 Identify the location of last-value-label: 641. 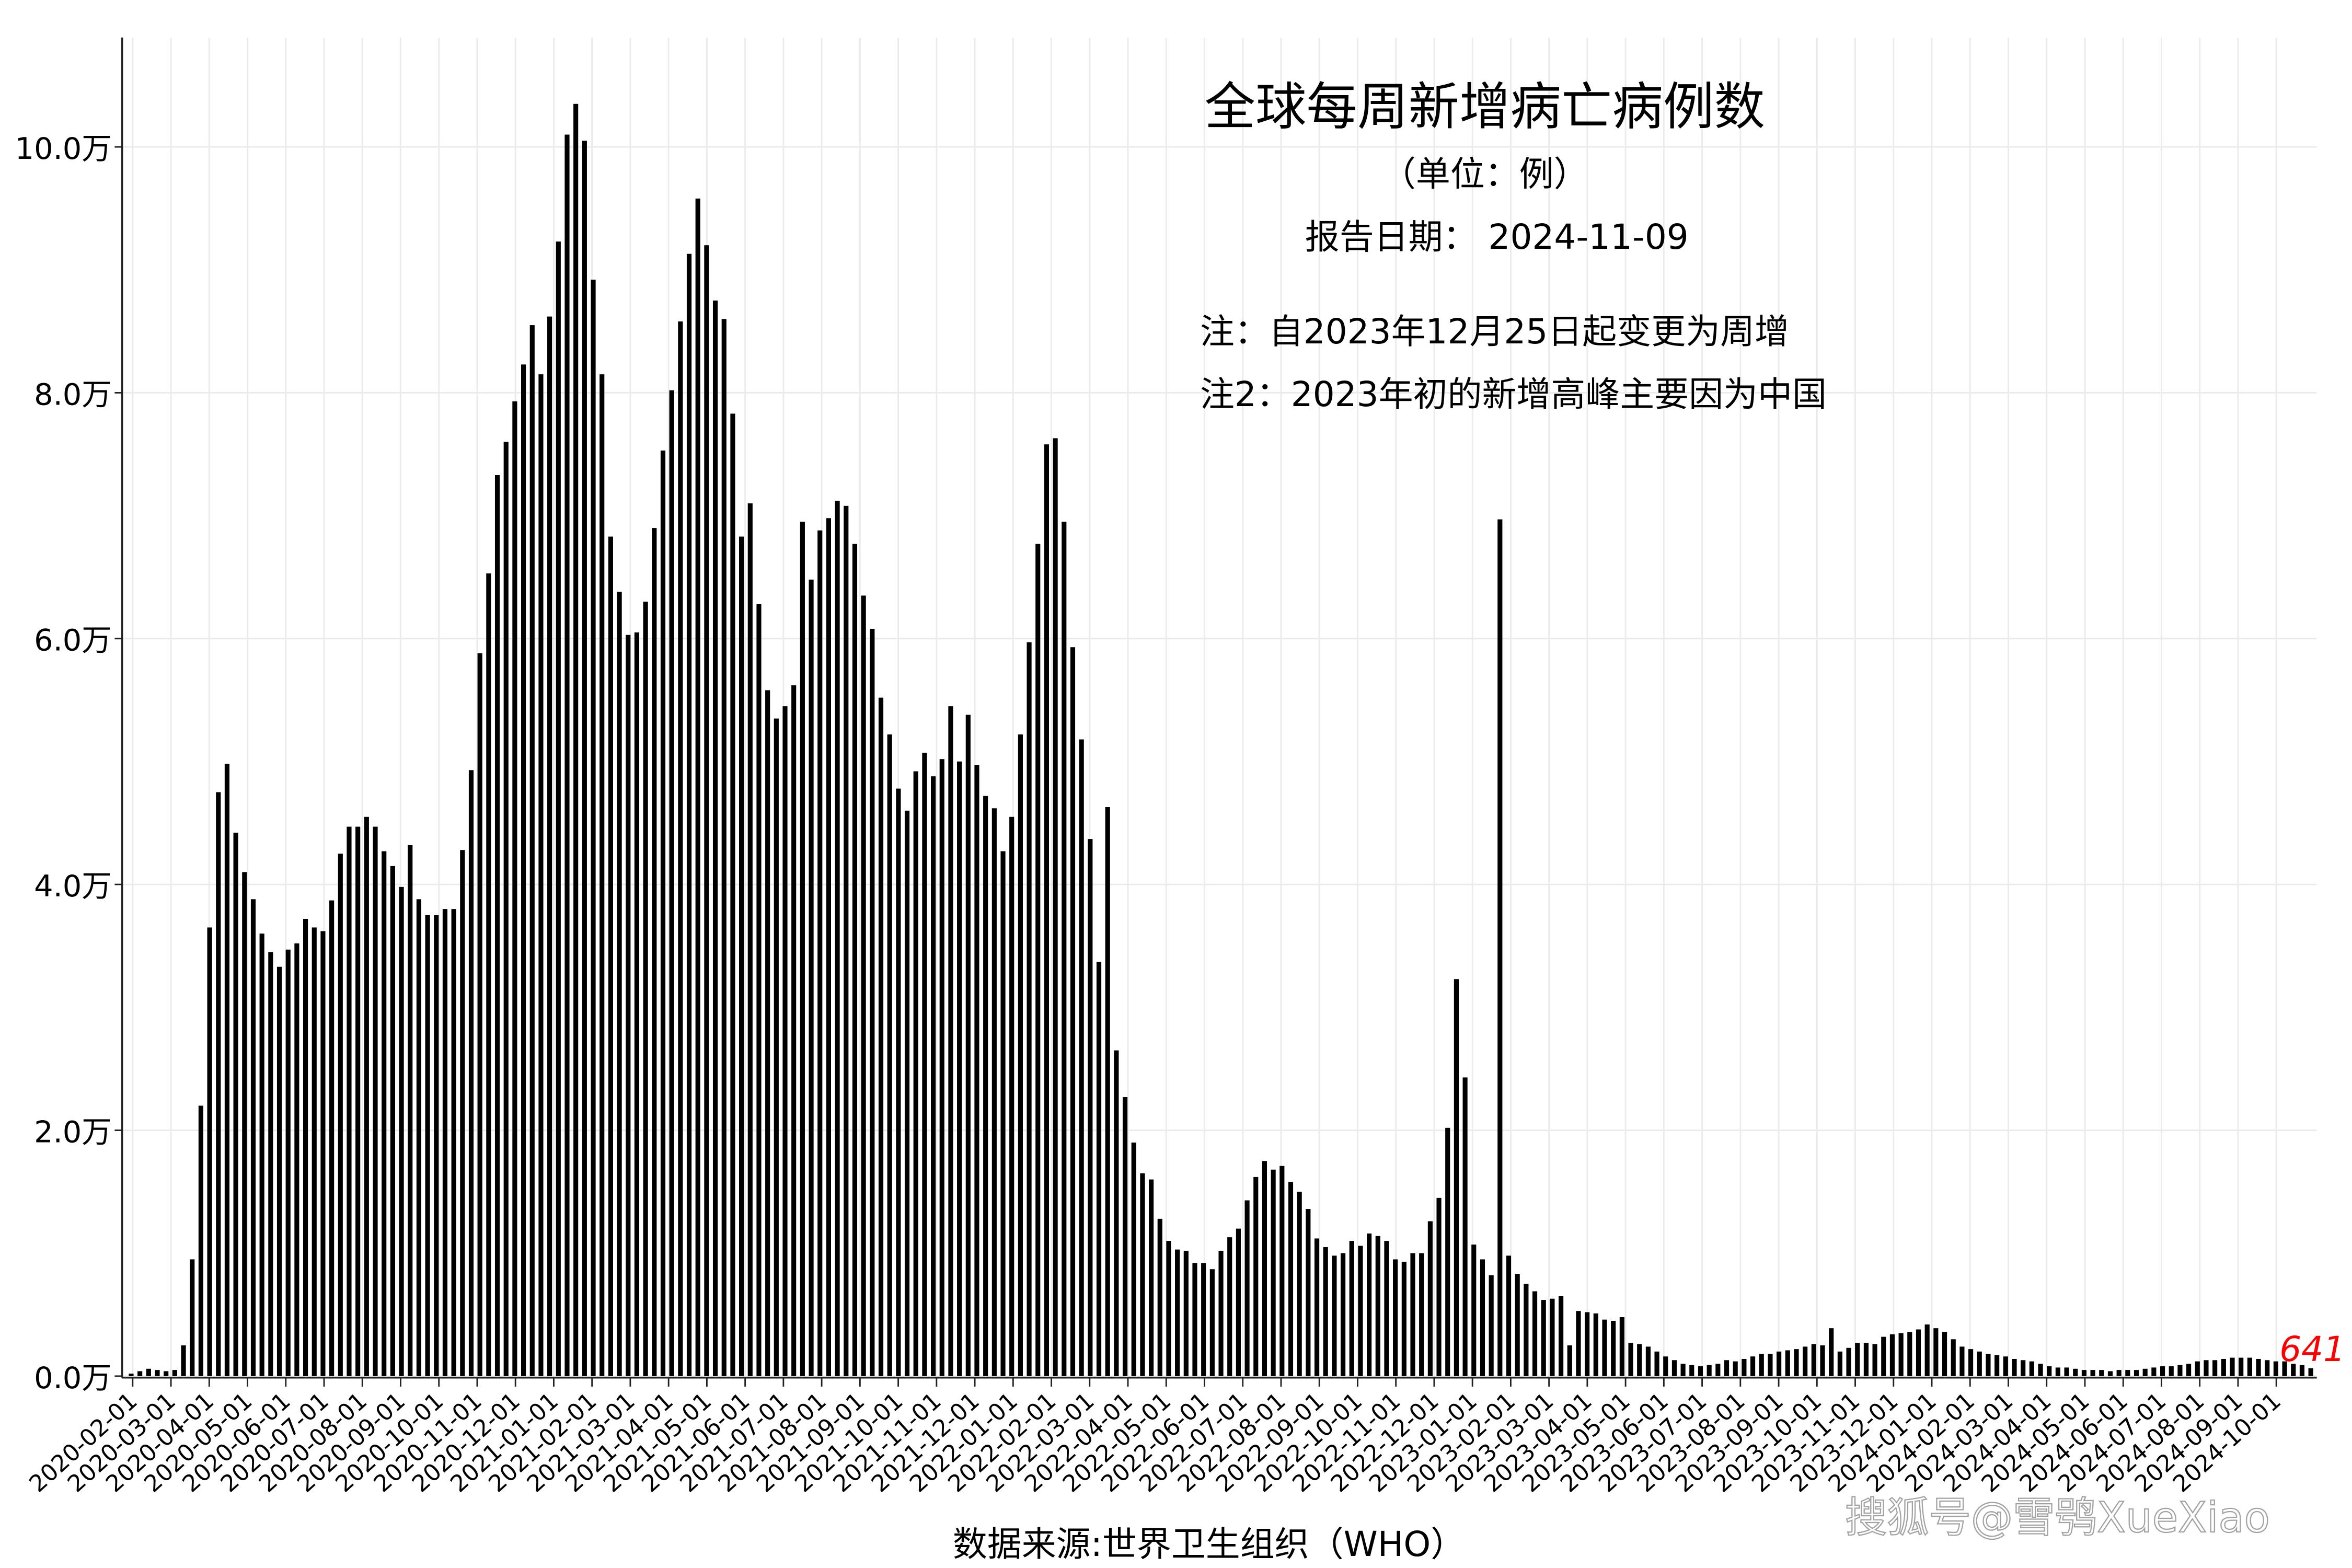
(2312, 1349).